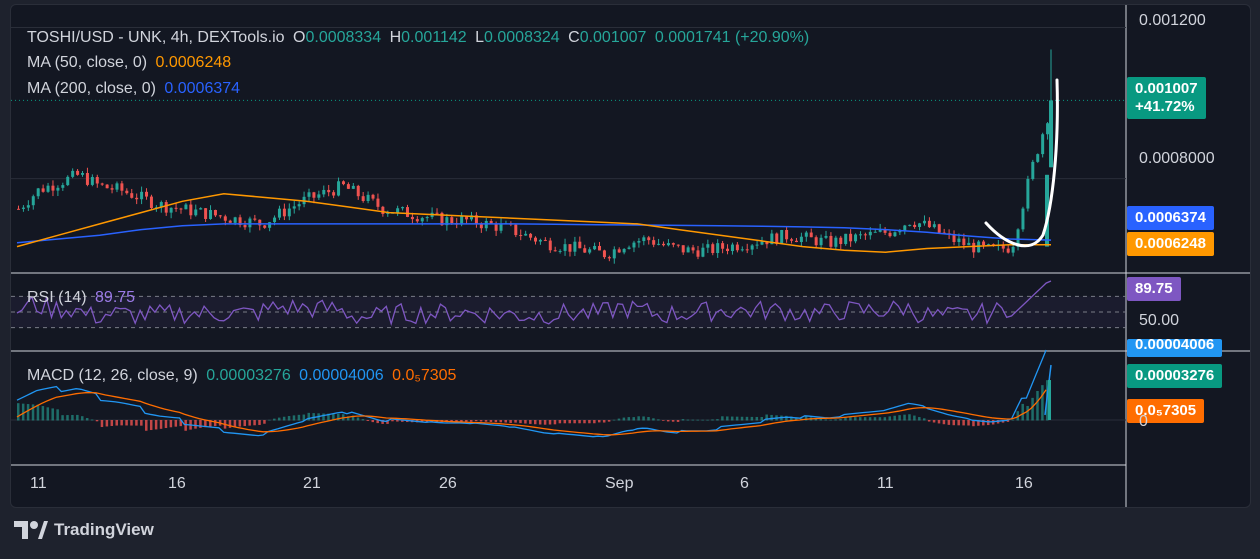 Image resolution: width=1260 pixels, height=559 pixels. Describe the element at coordinates (480, 37) in the screenshot. I see `low-label: L` at that location.